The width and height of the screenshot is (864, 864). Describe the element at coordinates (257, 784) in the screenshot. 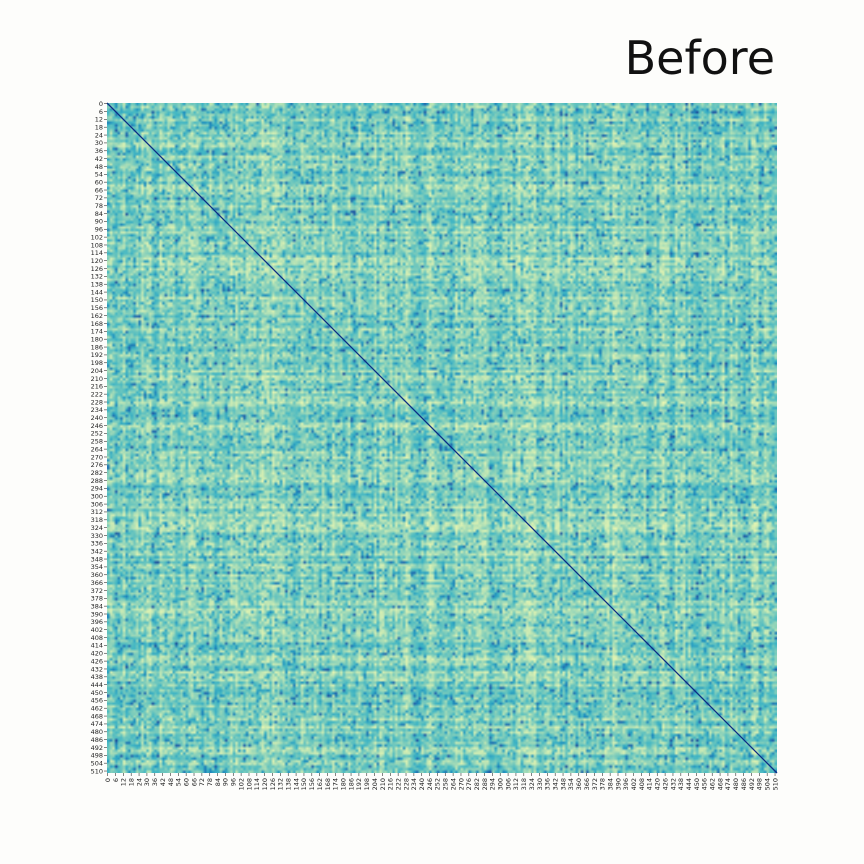

I see `x-tick-label: 114` at that location.